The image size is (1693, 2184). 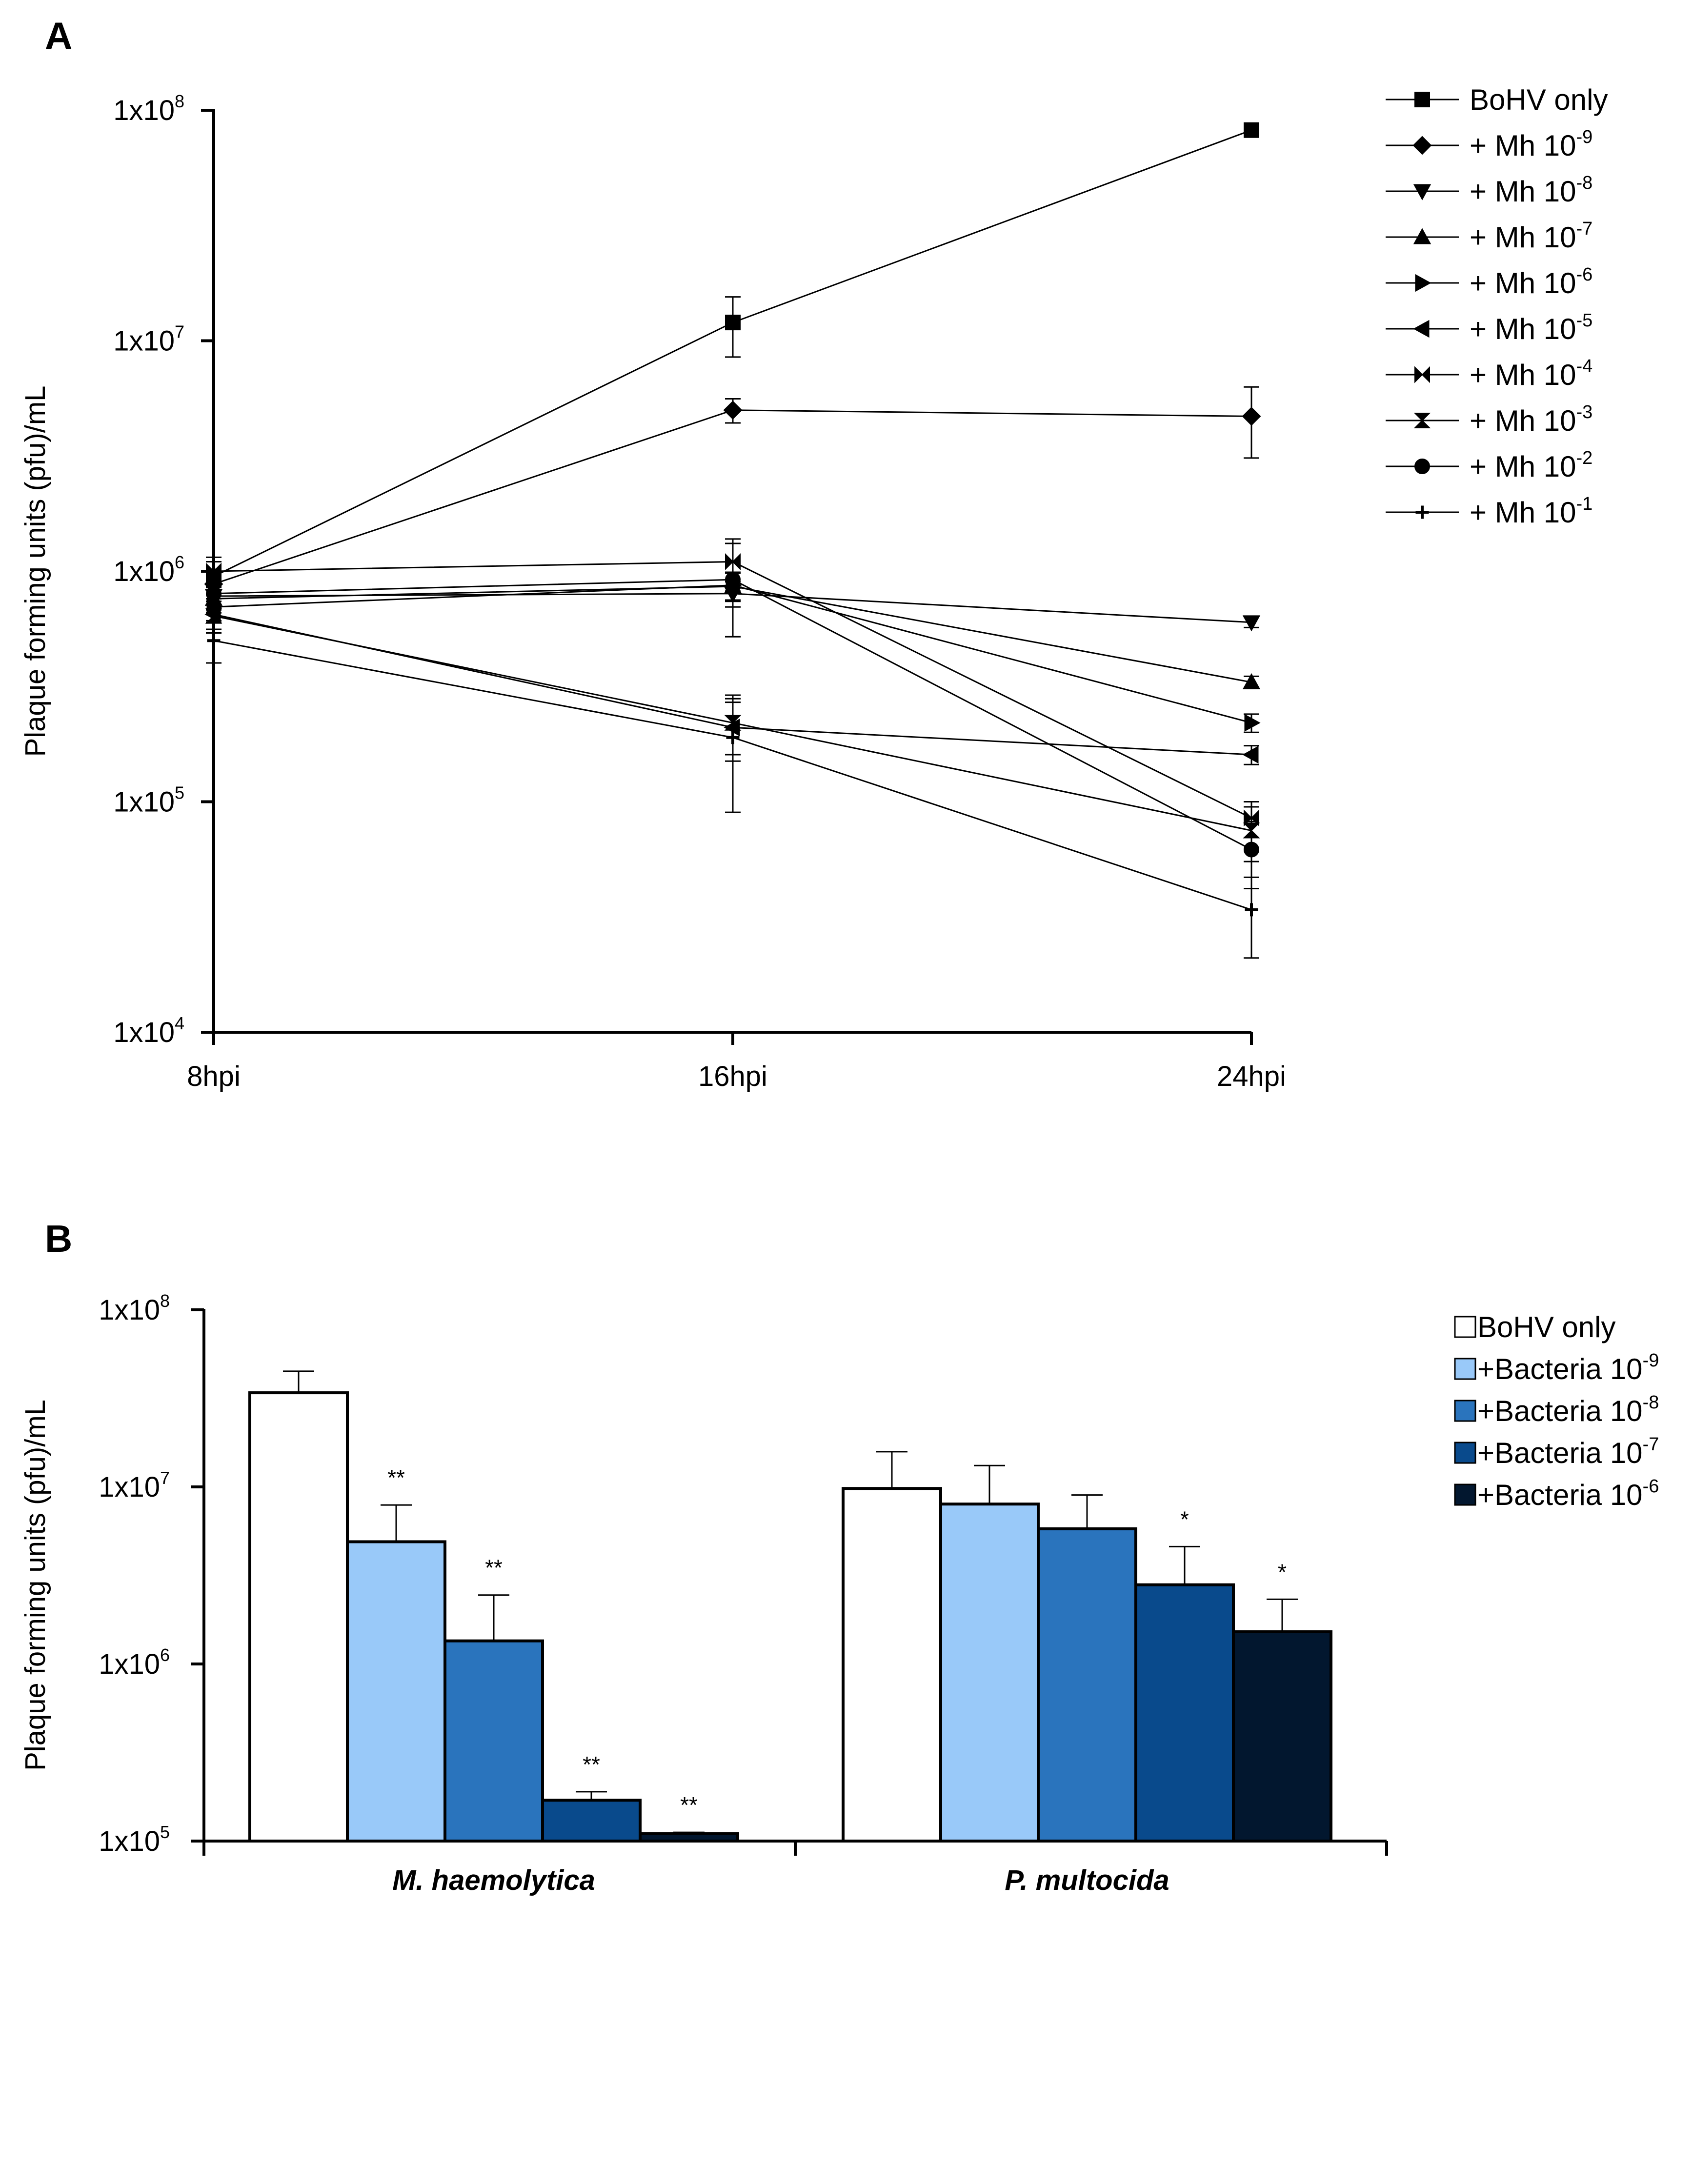 I want to click on y-tick-label-exp-a: 4, so click(x=179, y=1023).